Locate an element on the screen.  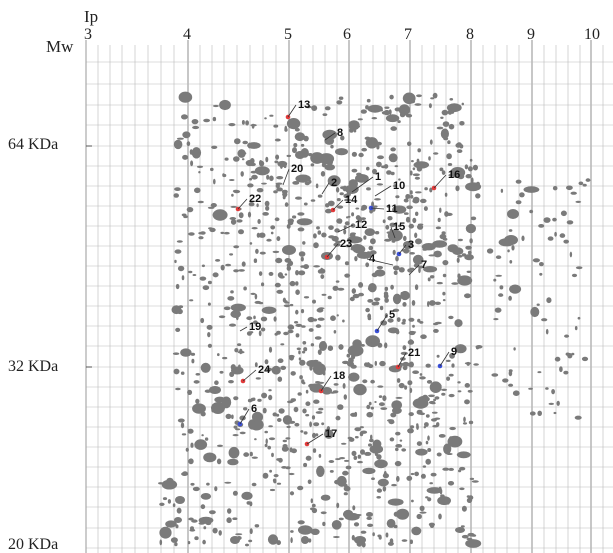
protein-spot-large is located at coordinates (180, 500).